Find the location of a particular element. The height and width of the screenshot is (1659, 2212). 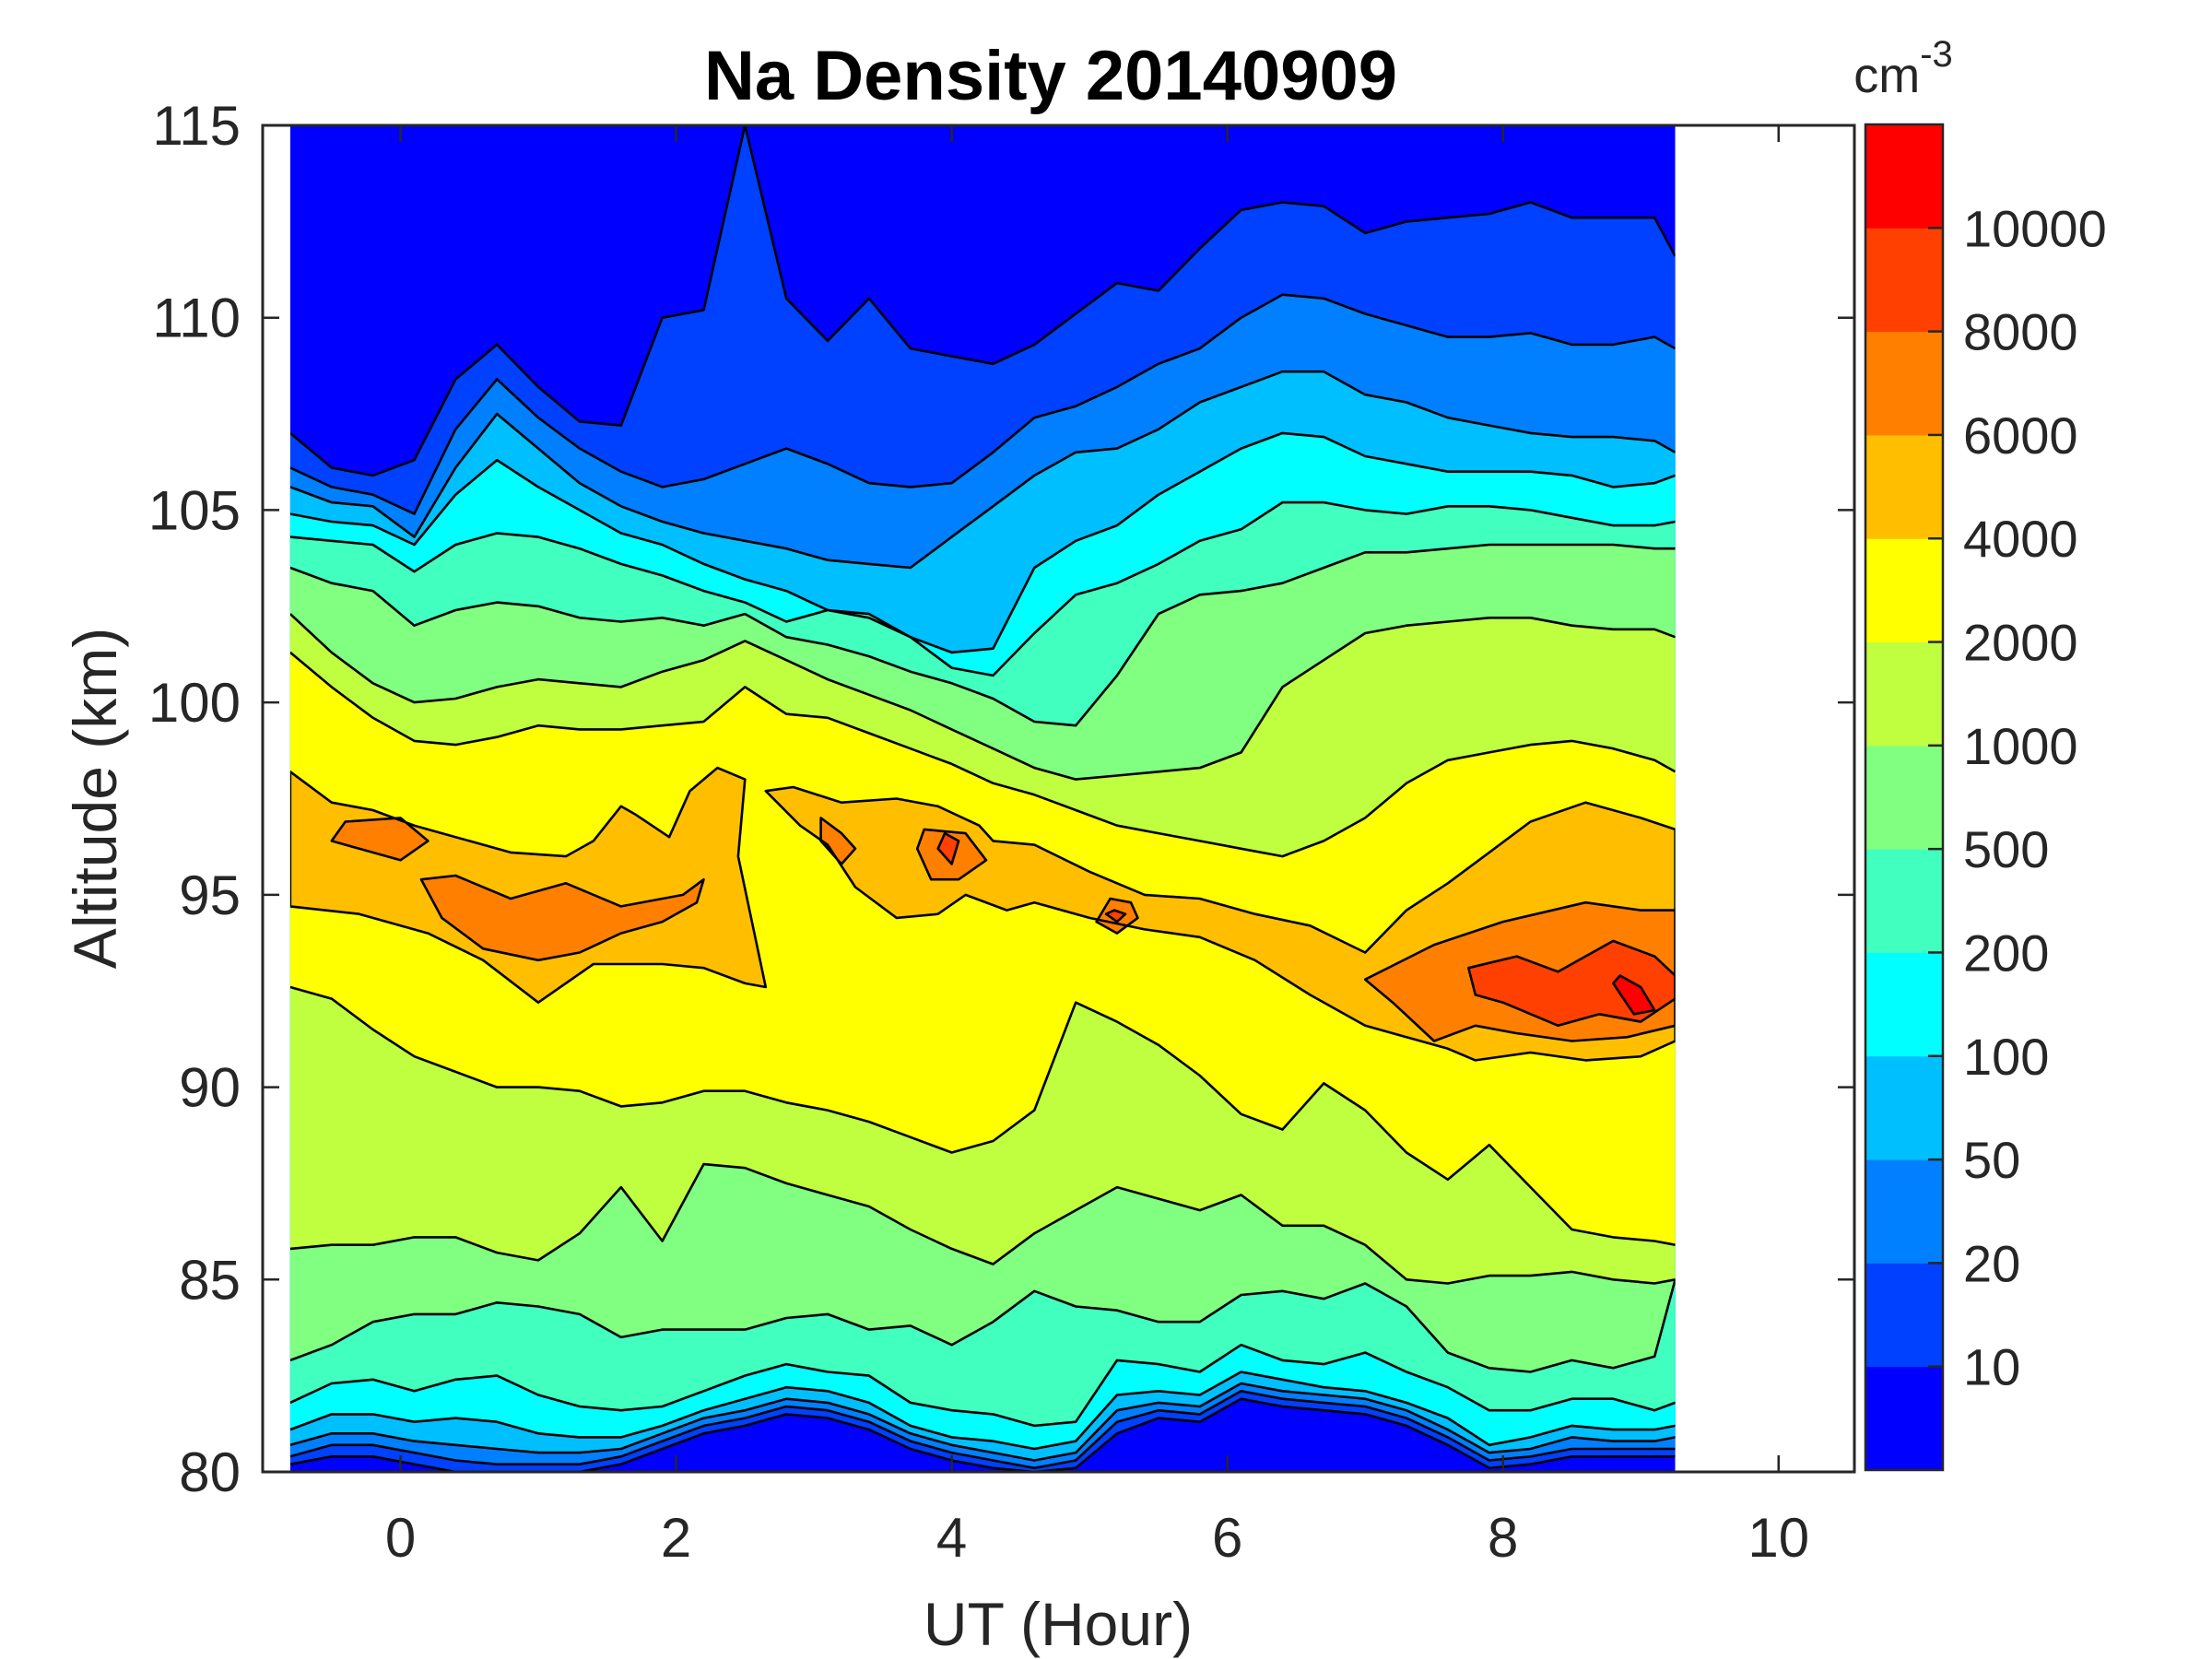

contour-line-upper-2000 is located at coordinates (982, 754).